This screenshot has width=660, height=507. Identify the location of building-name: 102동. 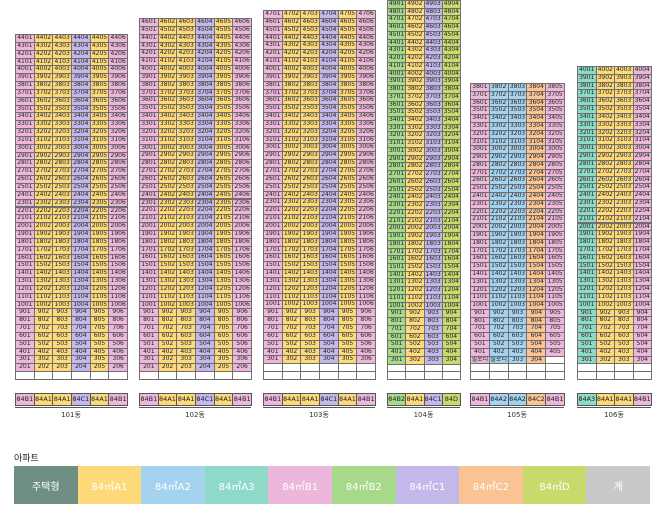
(195, 415).